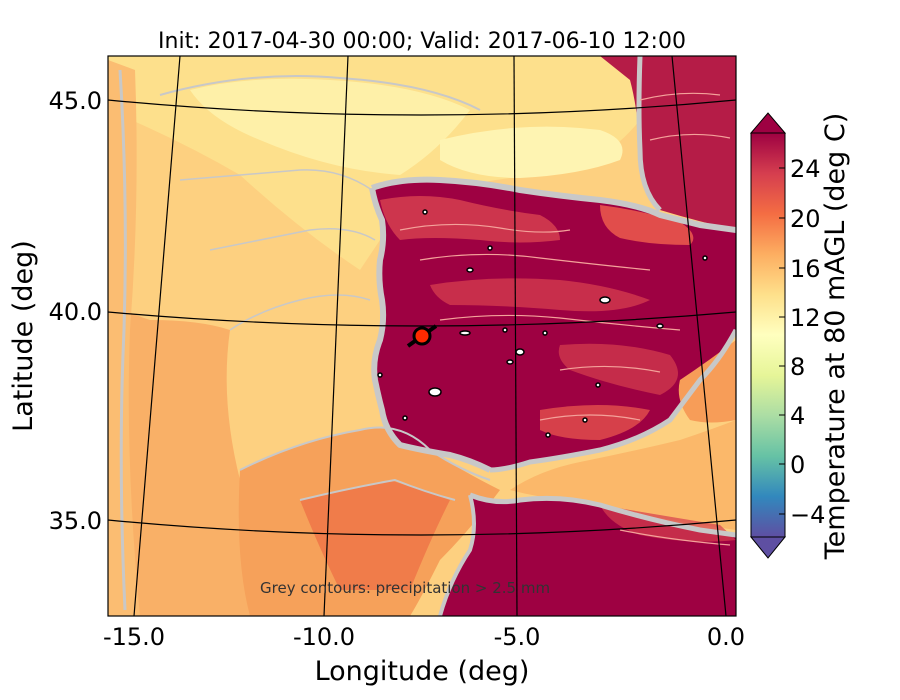 This screenshot has height=700, width=900. What do you see at coordinates (134, 637) in the screenshot?
I see `x-tick-label: -15.0` at bounding box center [134, 637].